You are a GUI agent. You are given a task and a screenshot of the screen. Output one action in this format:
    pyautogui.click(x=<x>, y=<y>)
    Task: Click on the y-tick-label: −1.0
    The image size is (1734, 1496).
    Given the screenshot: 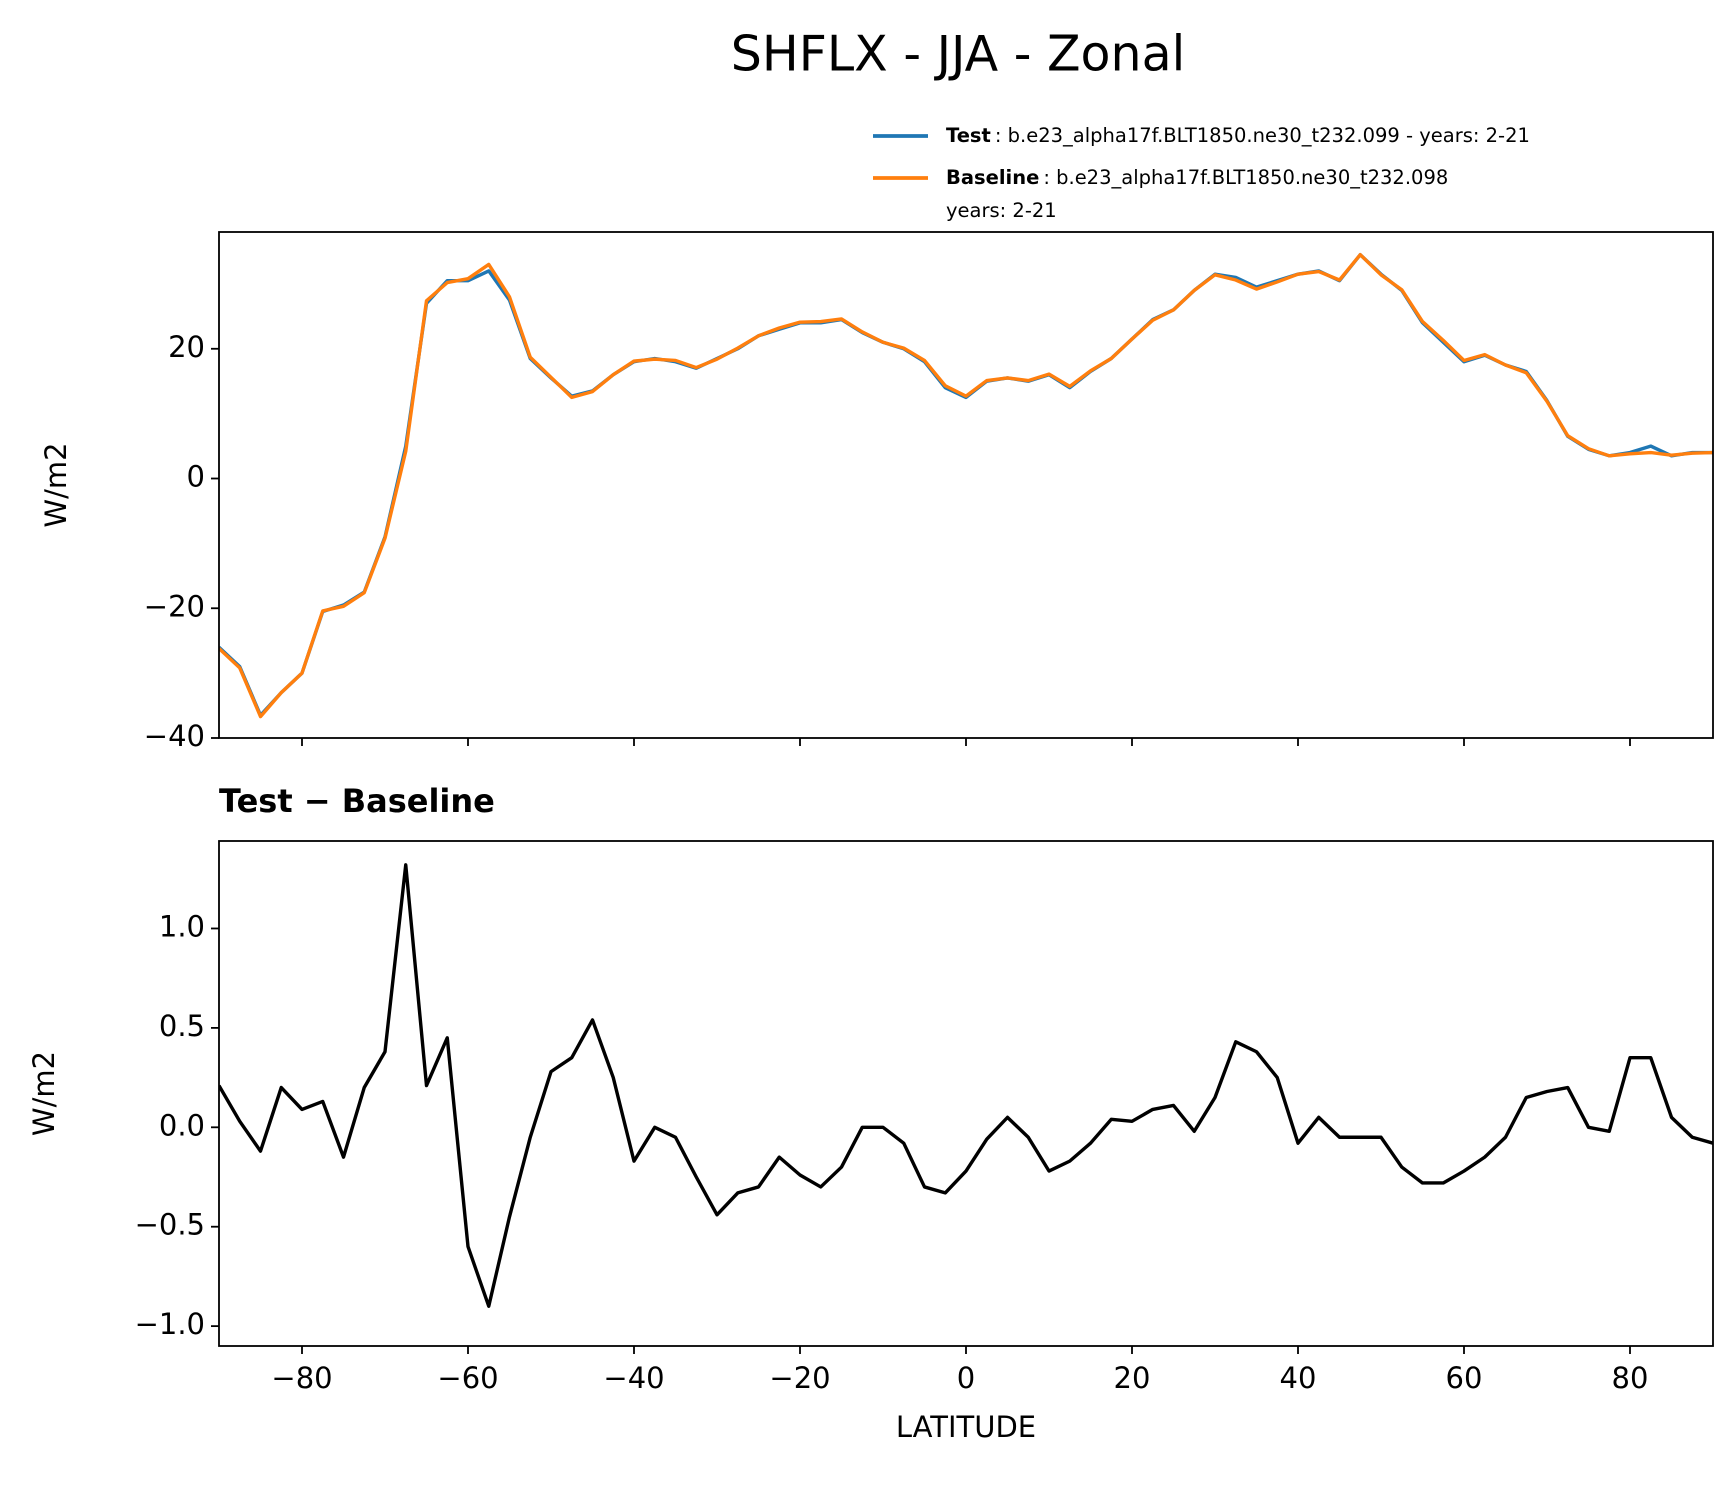 What is the action you would take?
    pyautogui.click(x=170, y=1324)
    